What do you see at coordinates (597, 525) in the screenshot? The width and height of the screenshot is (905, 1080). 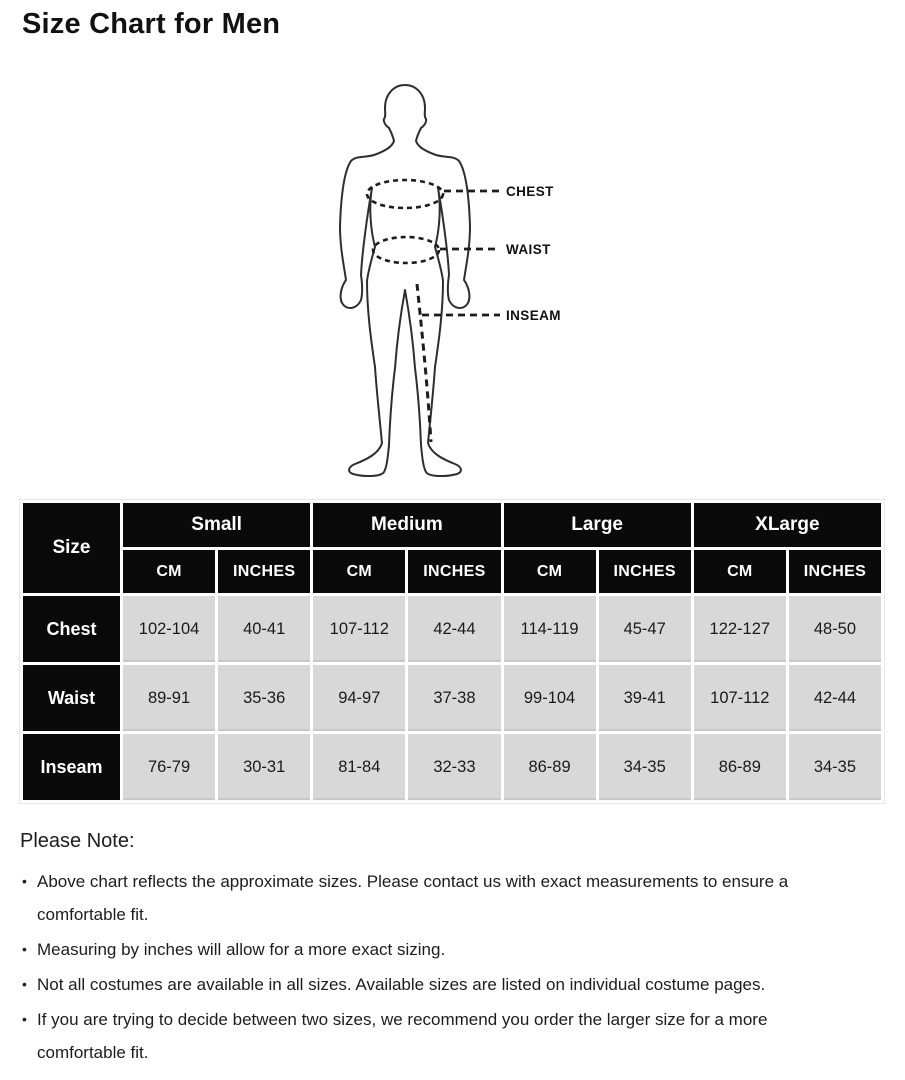 I see `group-header-large: Large` at bounding box center [597, 525].